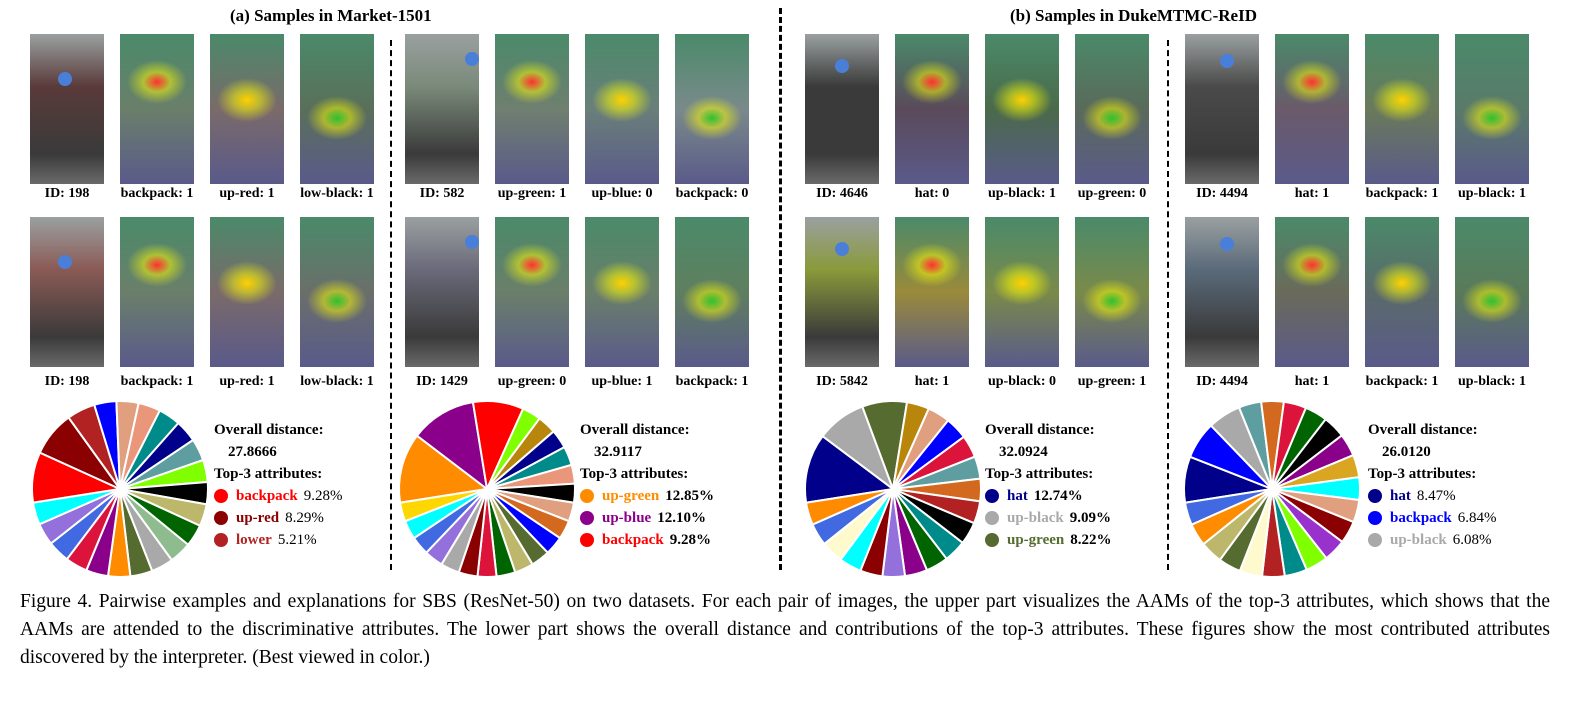 This screenshot has height=726, width=1569. I want to click on image-label: up-blue: 0, so click(622, 193).